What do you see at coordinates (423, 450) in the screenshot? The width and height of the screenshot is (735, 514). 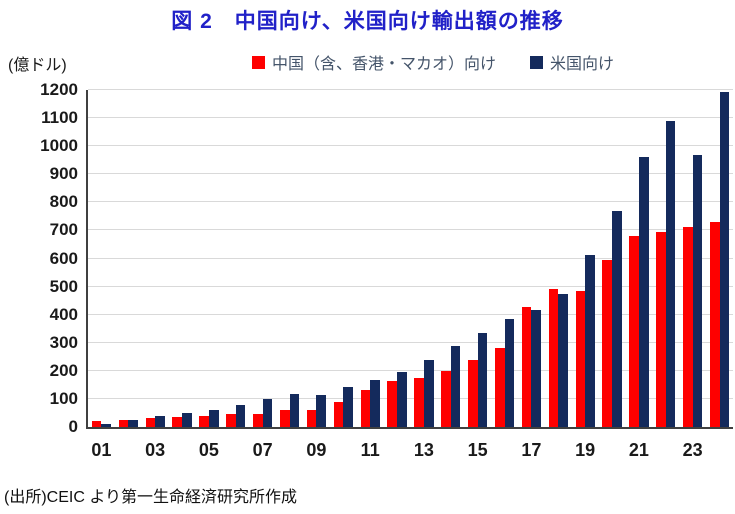 I see `x-tick-label: 13` at bounding box center [423, 450].